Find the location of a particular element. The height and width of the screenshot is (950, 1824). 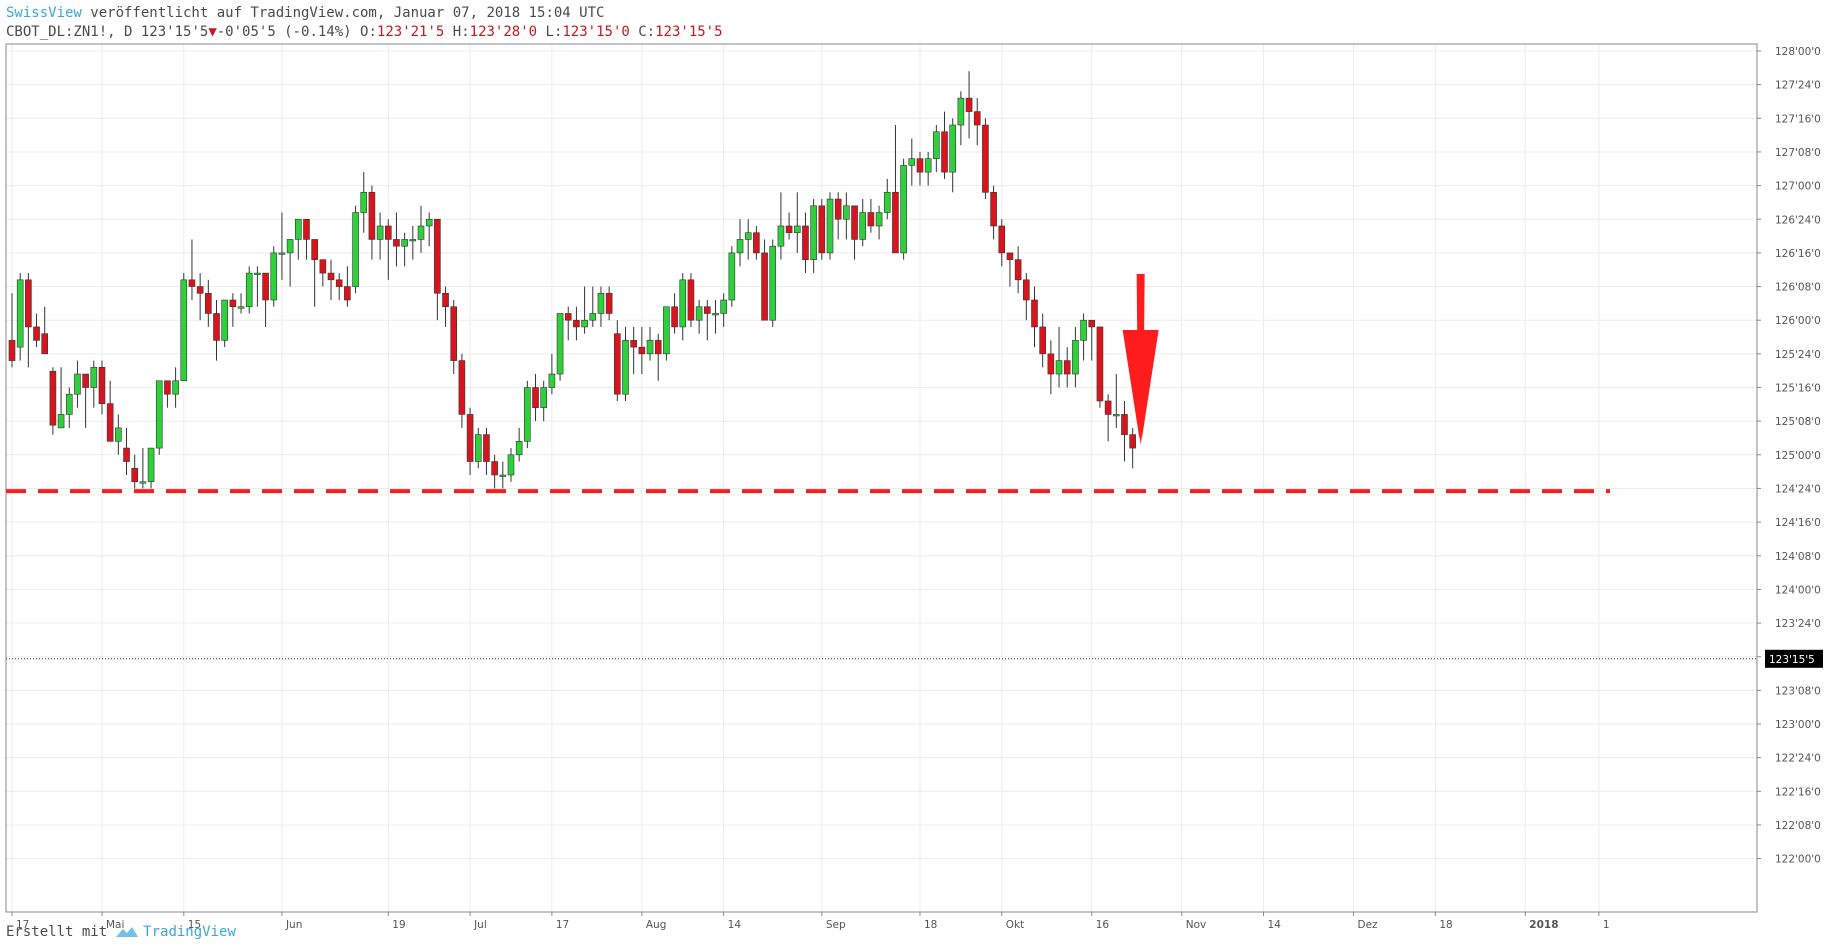

down-triangle-icon: ▼ is located at coordinates (212, 32).